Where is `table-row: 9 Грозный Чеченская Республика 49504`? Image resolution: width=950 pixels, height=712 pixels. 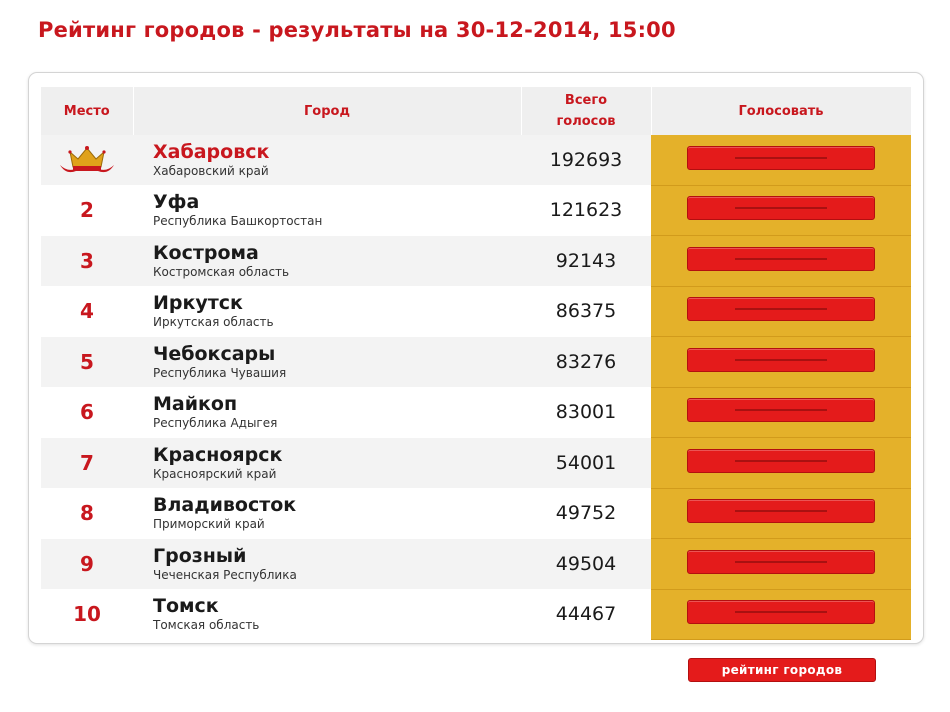 table-row: 9 Грозный Чеченская Республика 49504 is located at coordinates (476, 564).